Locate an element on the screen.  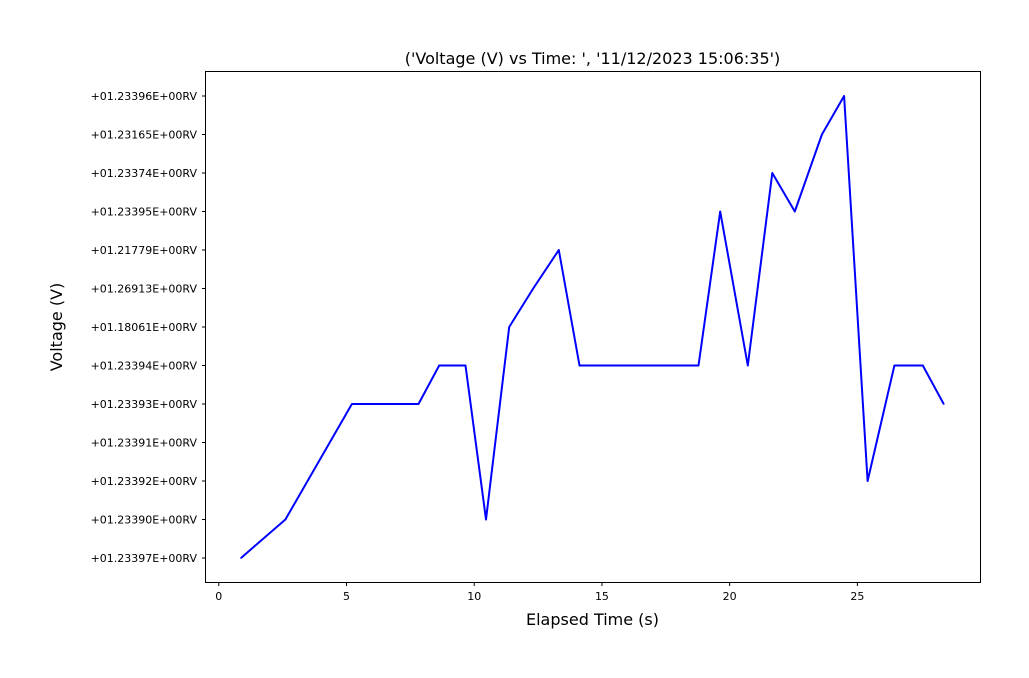
y-tick-label: +01.23394E+00RV is located at coordinates (144, 366).